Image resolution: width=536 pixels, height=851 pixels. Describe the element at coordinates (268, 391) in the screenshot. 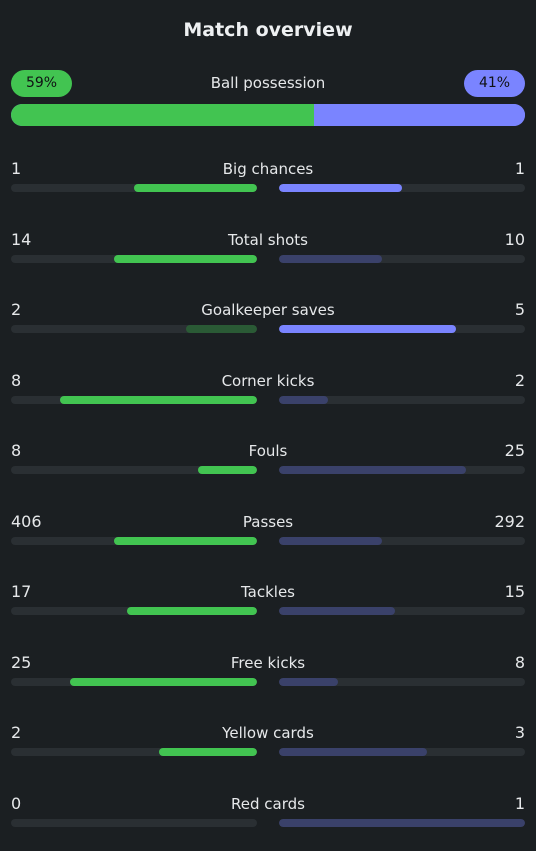

I see `stat-row: 8 Corner kicks 2` at that location.